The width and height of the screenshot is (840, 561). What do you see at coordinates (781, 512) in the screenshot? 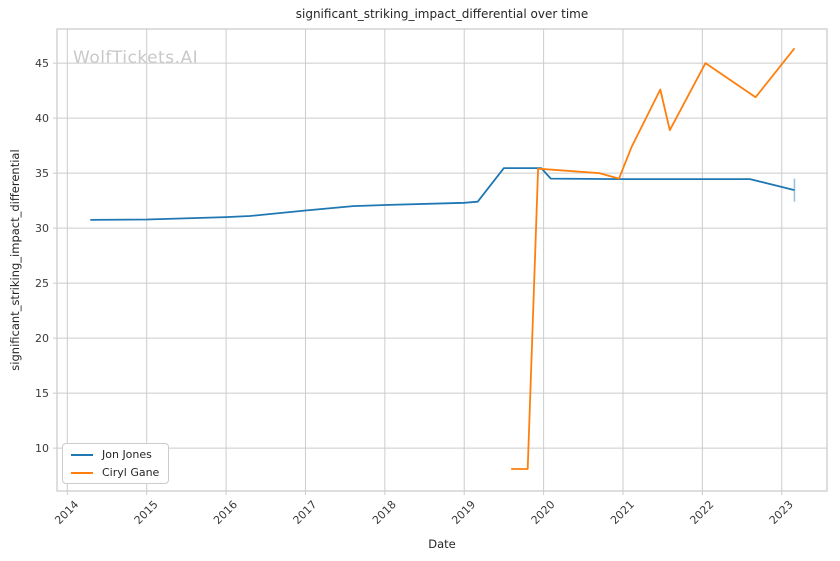
I see `x-tick-label: 2023` at bounding box center [781, 512].